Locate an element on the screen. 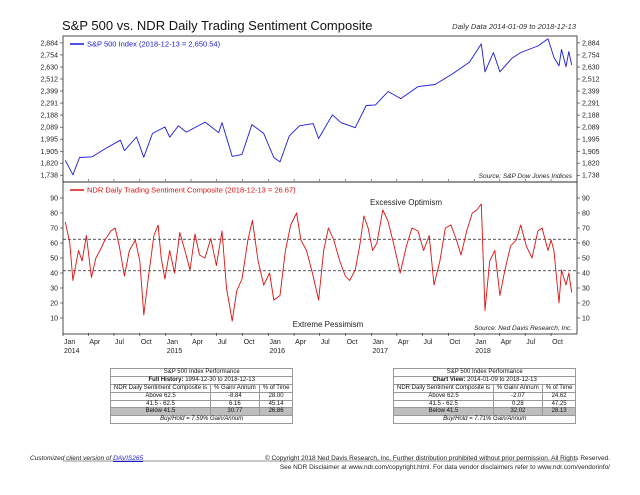 This screenshot has width=640, height=495. table-row: Below 41.5 32.02 28.13 is located at coordinates (484, 412).